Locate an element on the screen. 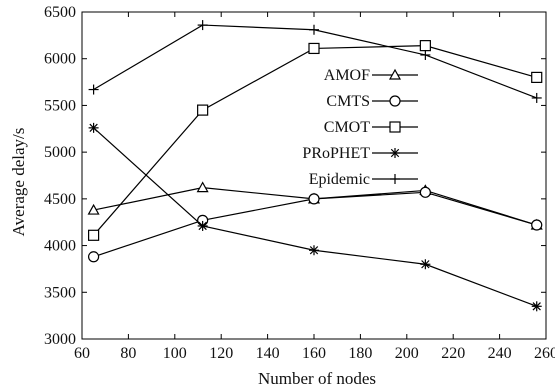 This screenshot has width=555, height=388. x-tick-label: 140 is located at coordinates (268, 353).